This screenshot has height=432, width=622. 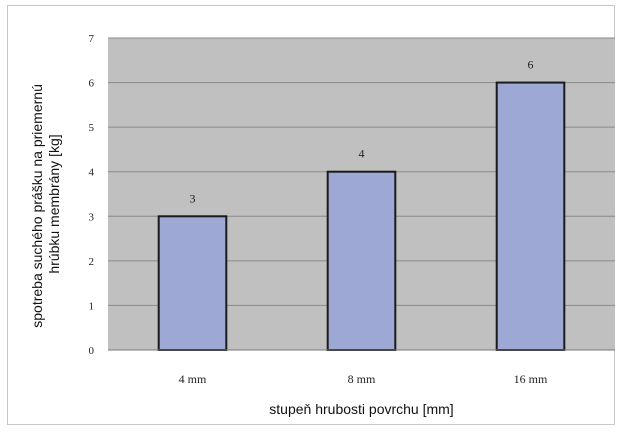 I want to click on x-category-label: 16 mm, so click(x=531, y=379).